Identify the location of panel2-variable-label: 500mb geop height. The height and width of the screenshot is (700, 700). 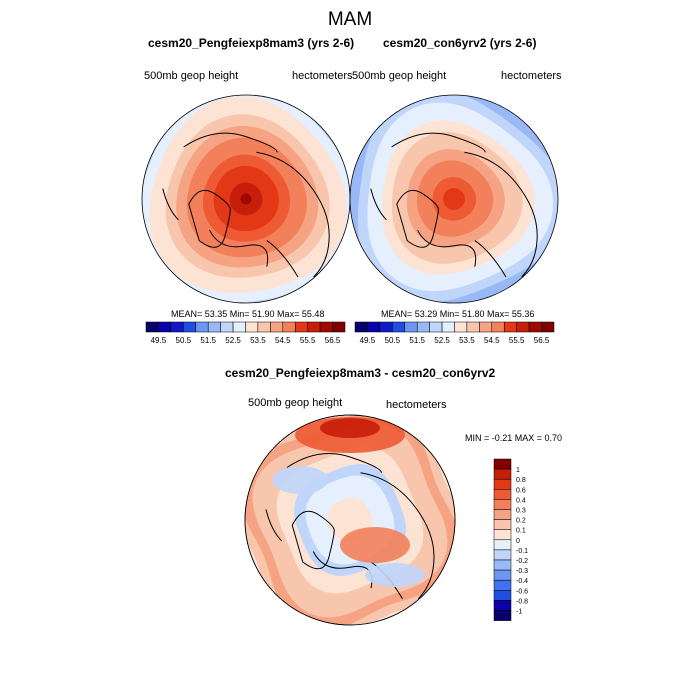
(399, 76).